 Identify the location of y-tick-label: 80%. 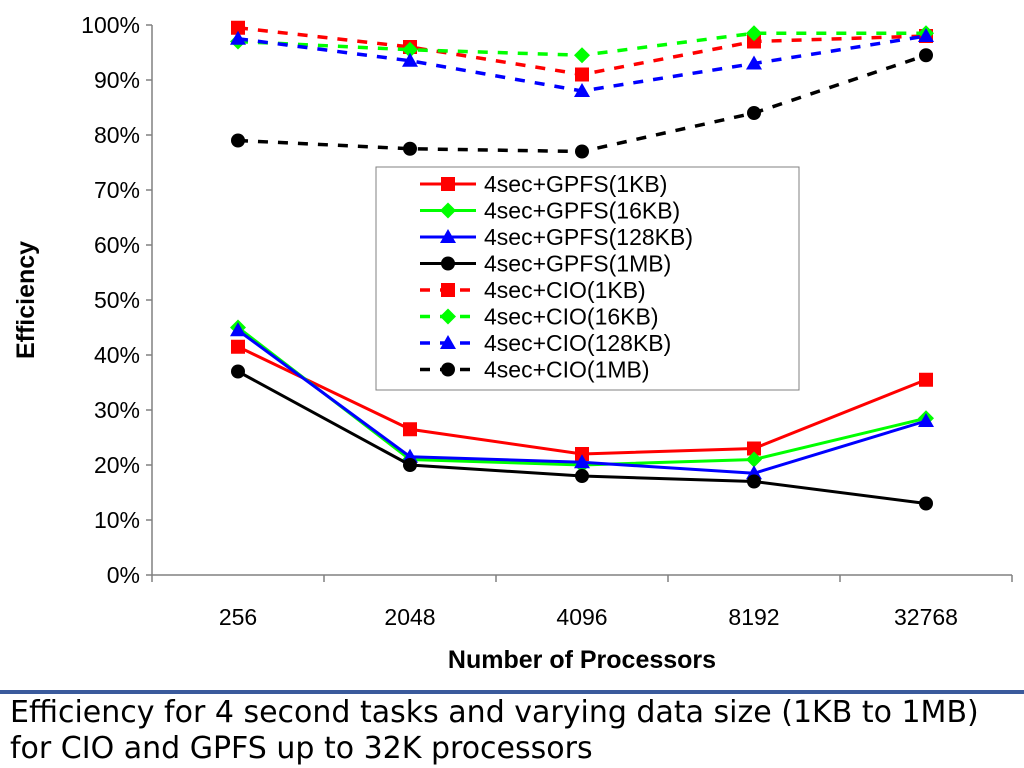
(117, 135).